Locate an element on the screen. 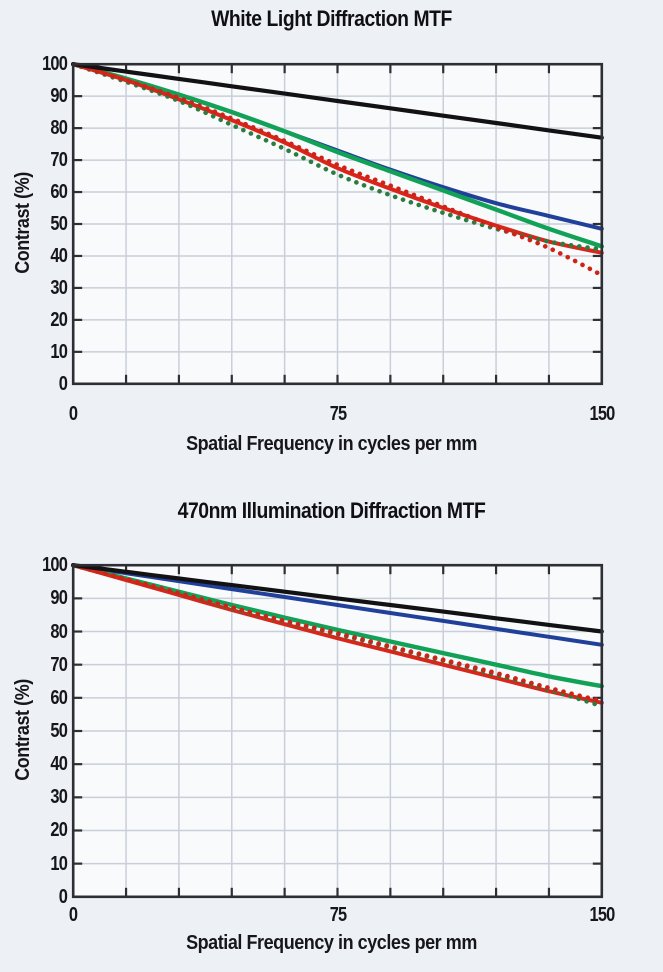  chart-title-white-light: White Light Diffraction MTF is located at coordinates (331, 18).